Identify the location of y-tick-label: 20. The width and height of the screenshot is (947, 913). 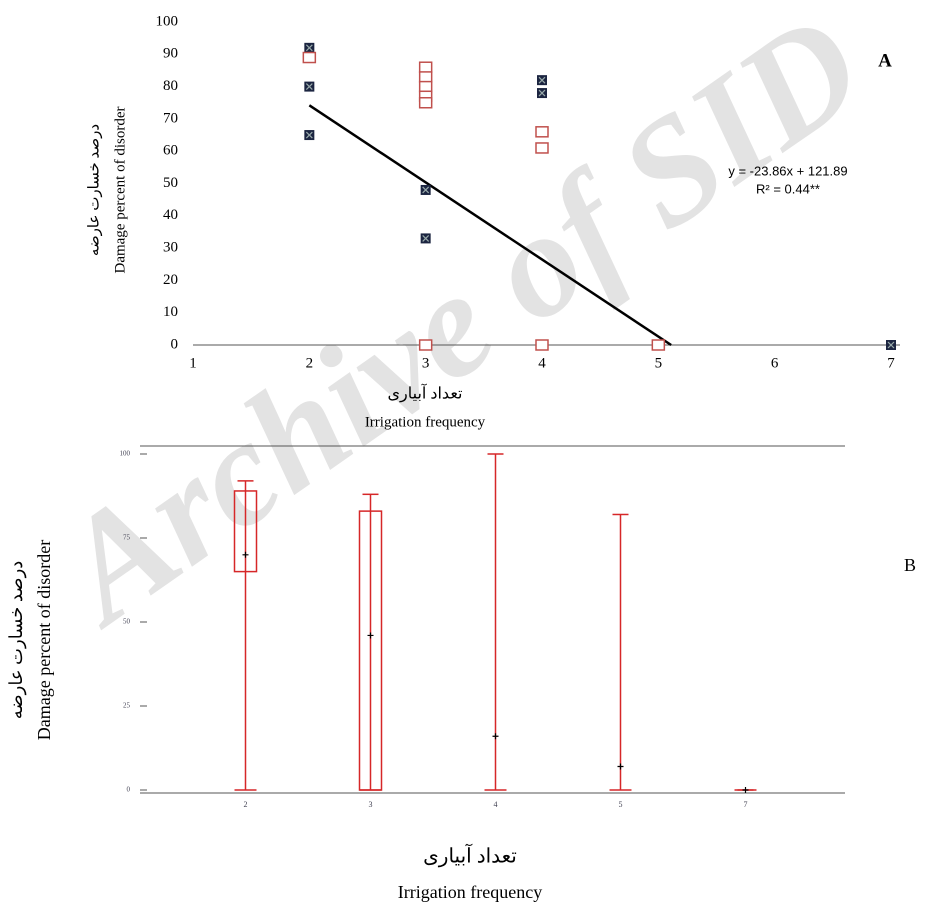
(170, 280).